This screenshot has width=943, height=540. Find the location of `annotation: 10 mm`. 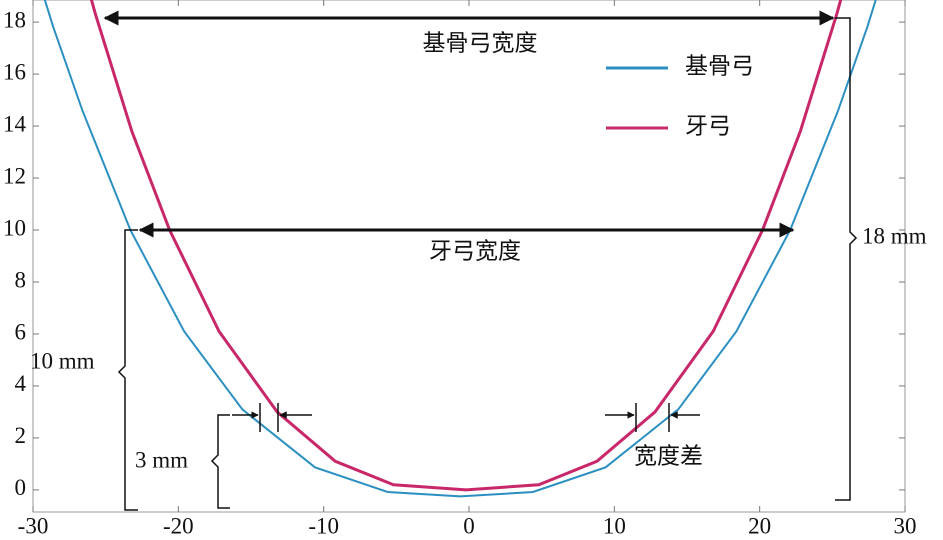

annotation: 10 mm is located at coordinates (62, 360).